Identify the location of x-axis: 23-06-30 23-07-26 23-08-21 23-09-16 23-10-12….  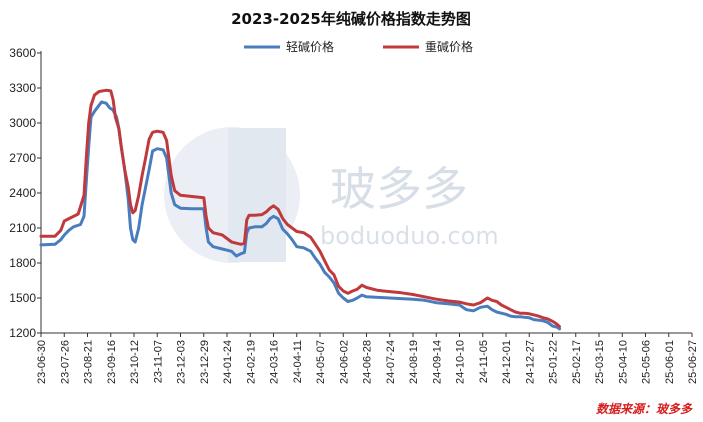
(367, 358).